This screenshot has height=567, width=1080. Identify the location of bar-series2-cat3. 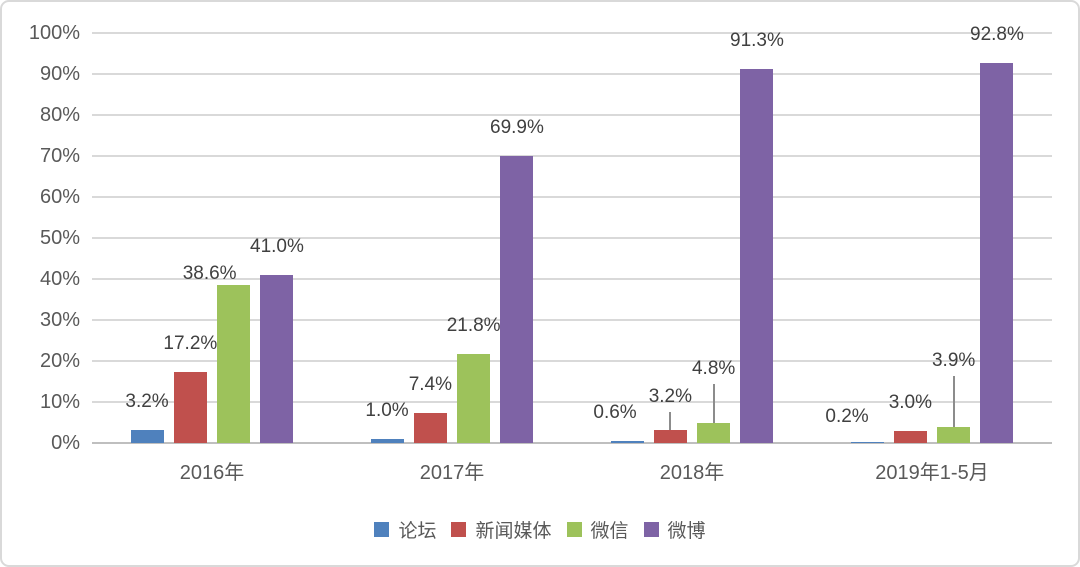
(670, 436).